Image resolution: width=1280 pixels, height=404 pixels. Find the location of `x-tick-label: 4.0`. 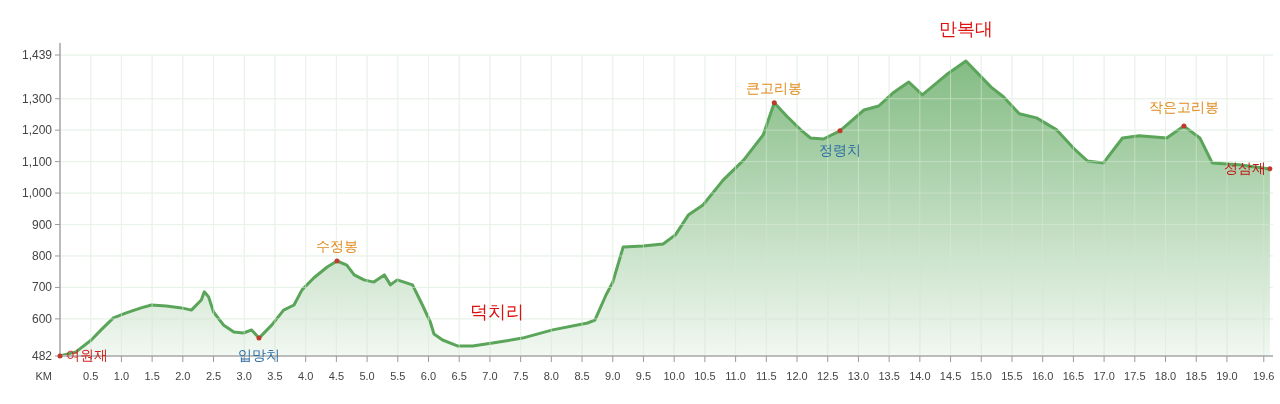

x-tick-label: 4.0 is located at coordinates (306, 376).